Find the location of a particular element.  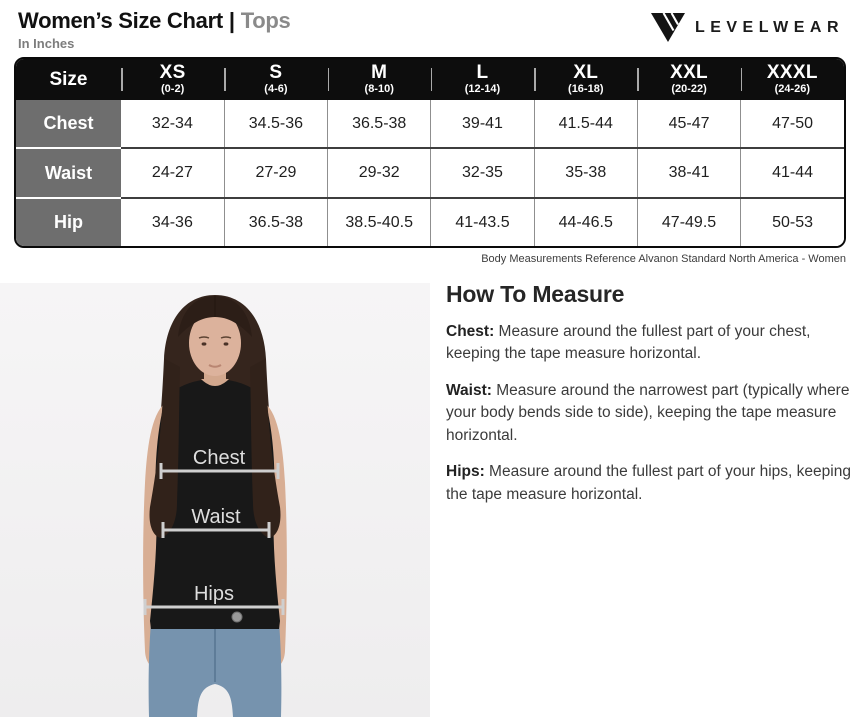

instruction-term: Hips: is located at coordinates (465, 472).